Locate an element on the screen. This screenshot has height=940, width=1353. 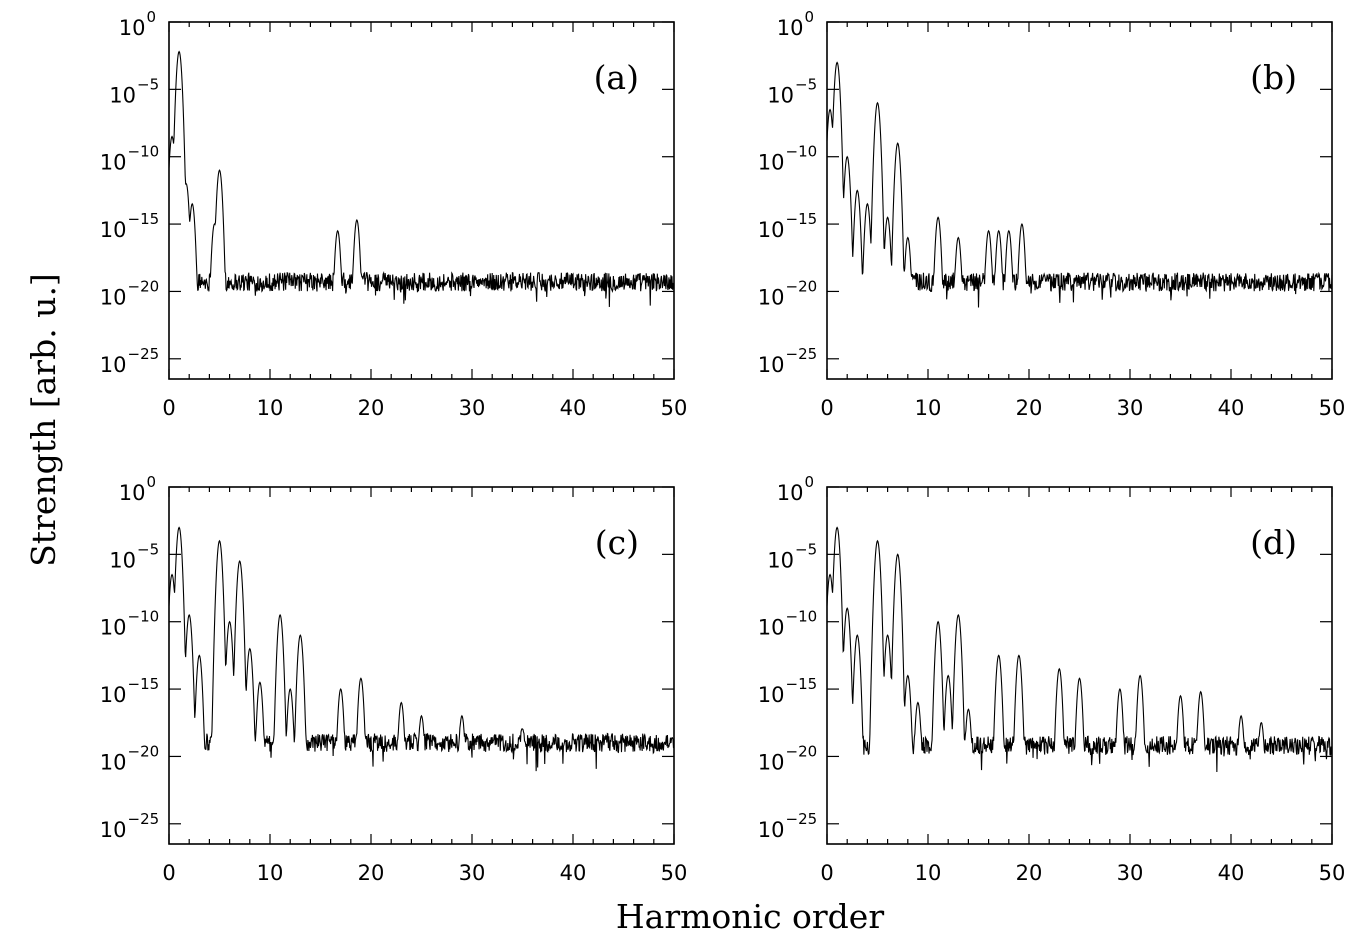
panel-label: (c) is located at coordinates (617, 542).